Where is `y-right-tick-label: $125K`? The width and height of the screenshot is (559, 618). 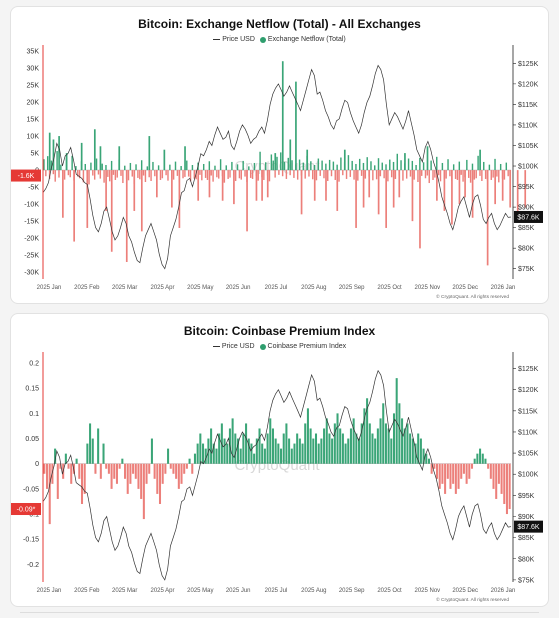 y-right-tick-label: $125K is located at coordinates (528, 369).